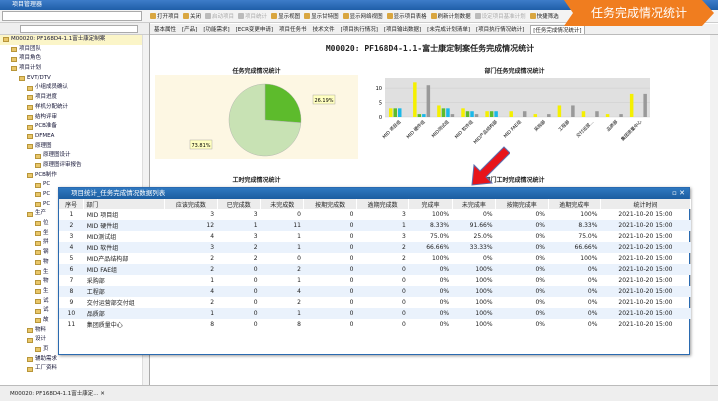  I want to click on close-tab-icon: ✕, so click(102, 394).